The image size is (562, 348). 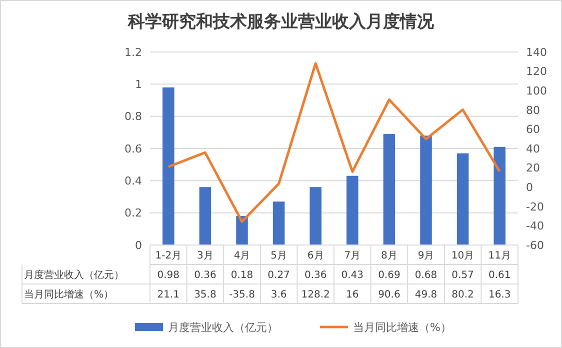 I want to click on y2-tick-label: -40, so click(x=535, y=226).